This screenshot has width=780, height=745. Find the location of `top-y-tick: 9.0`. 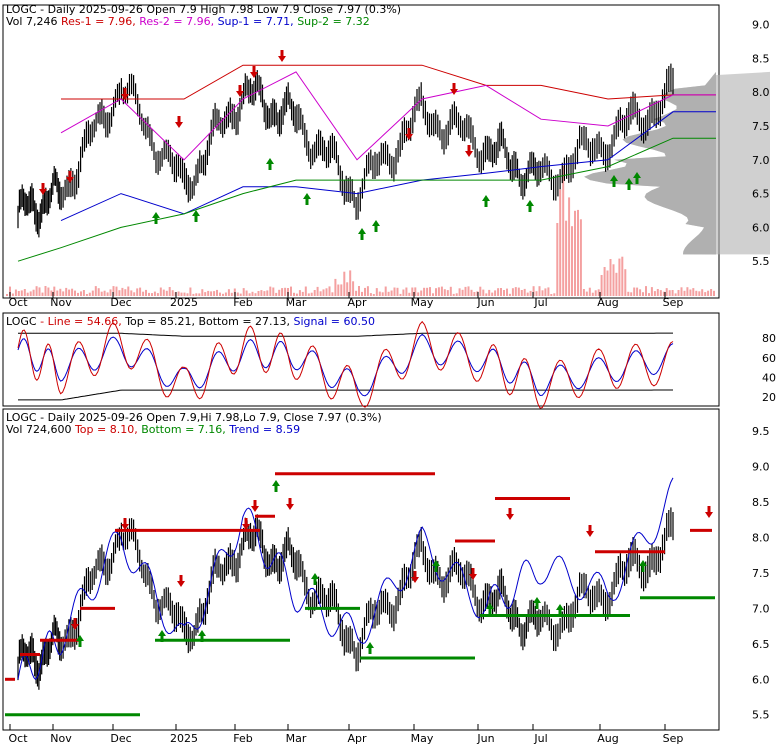

top-y-tick: 9.0 is located at coordinates (761, 25).